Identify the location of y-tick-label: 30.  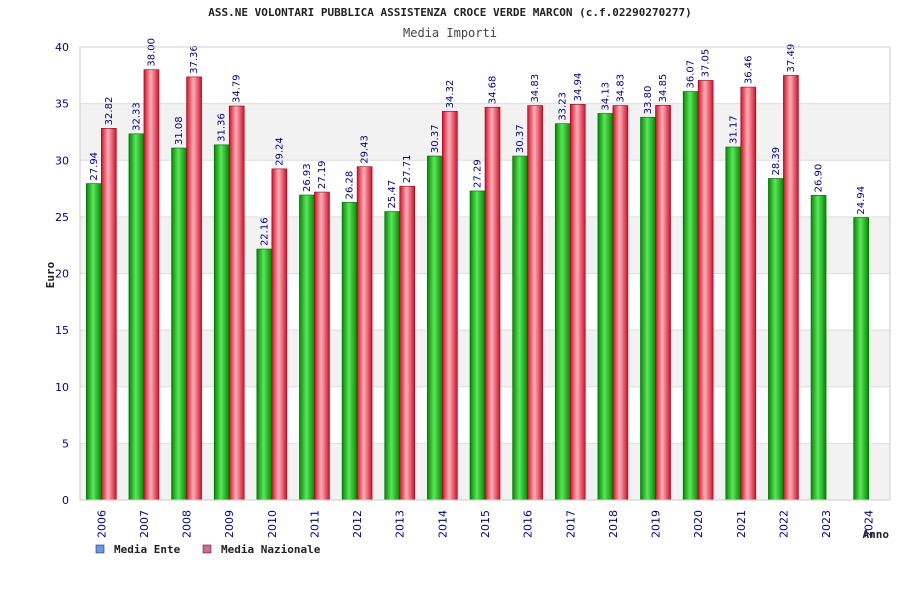
(62, 160).